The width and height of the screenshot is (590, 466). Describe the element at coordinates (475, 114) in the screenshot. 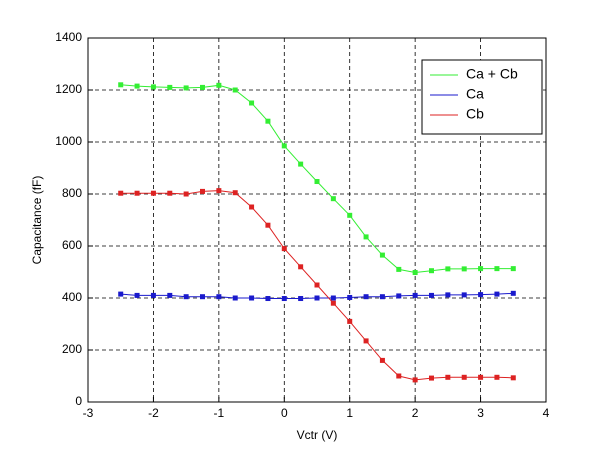

I see `legend-label: Cb` at that location.